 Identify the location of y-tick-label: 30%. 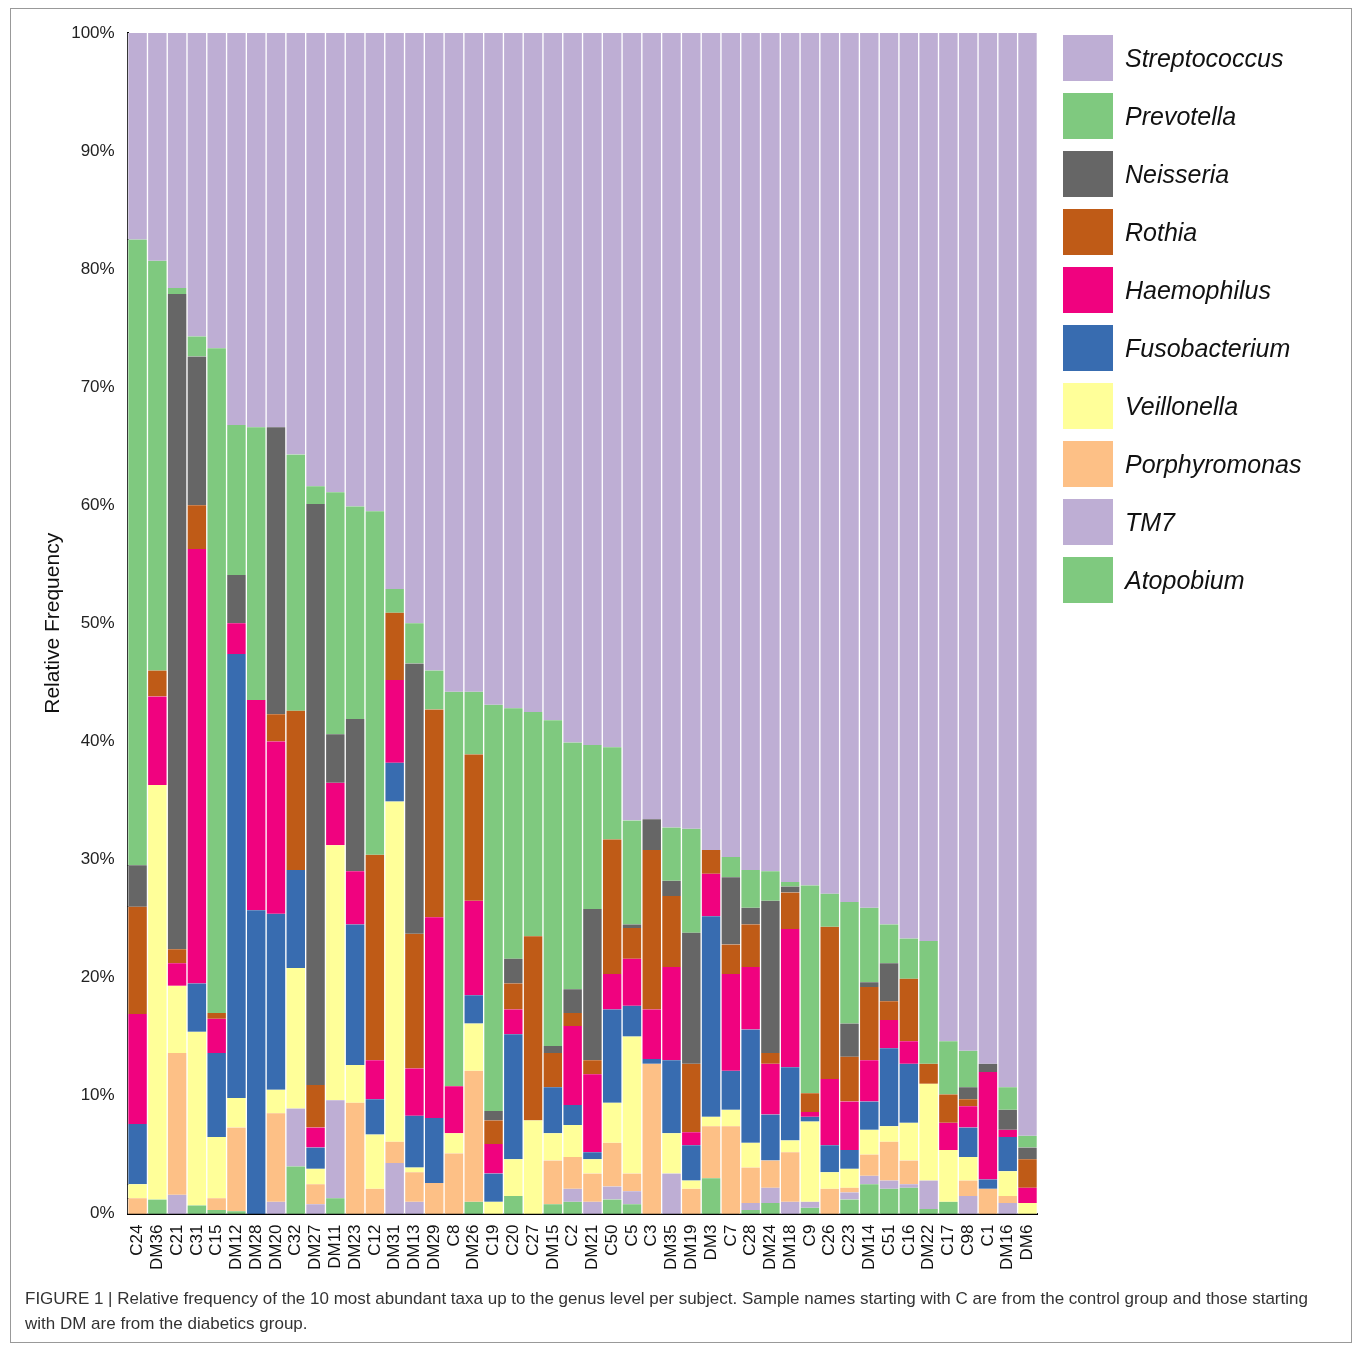
(97, 859).